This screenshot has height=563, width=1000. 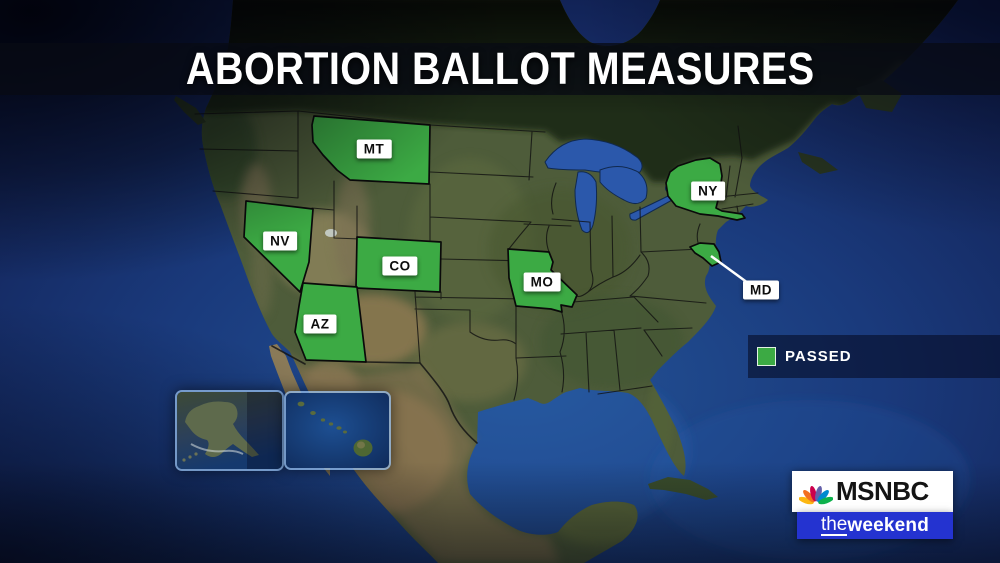 I want to click on state-label-az: AZ, so click(x=320, y=324).